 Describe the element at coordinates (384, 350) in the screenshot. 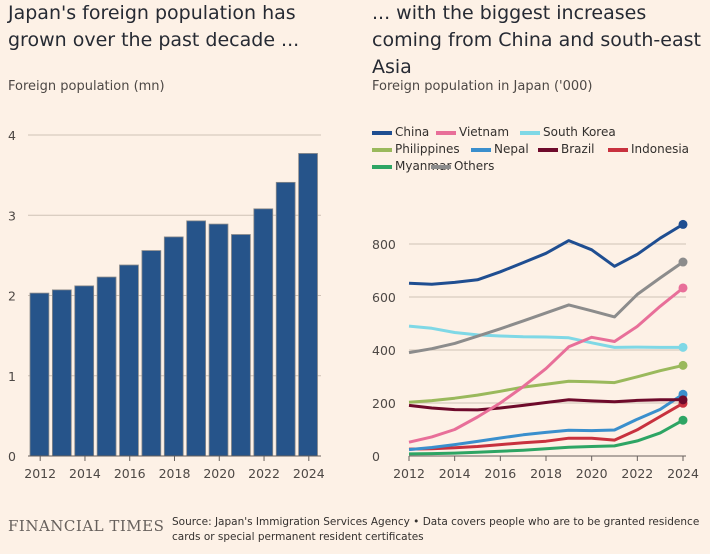

I see `y-tick-label: 400` at that location.